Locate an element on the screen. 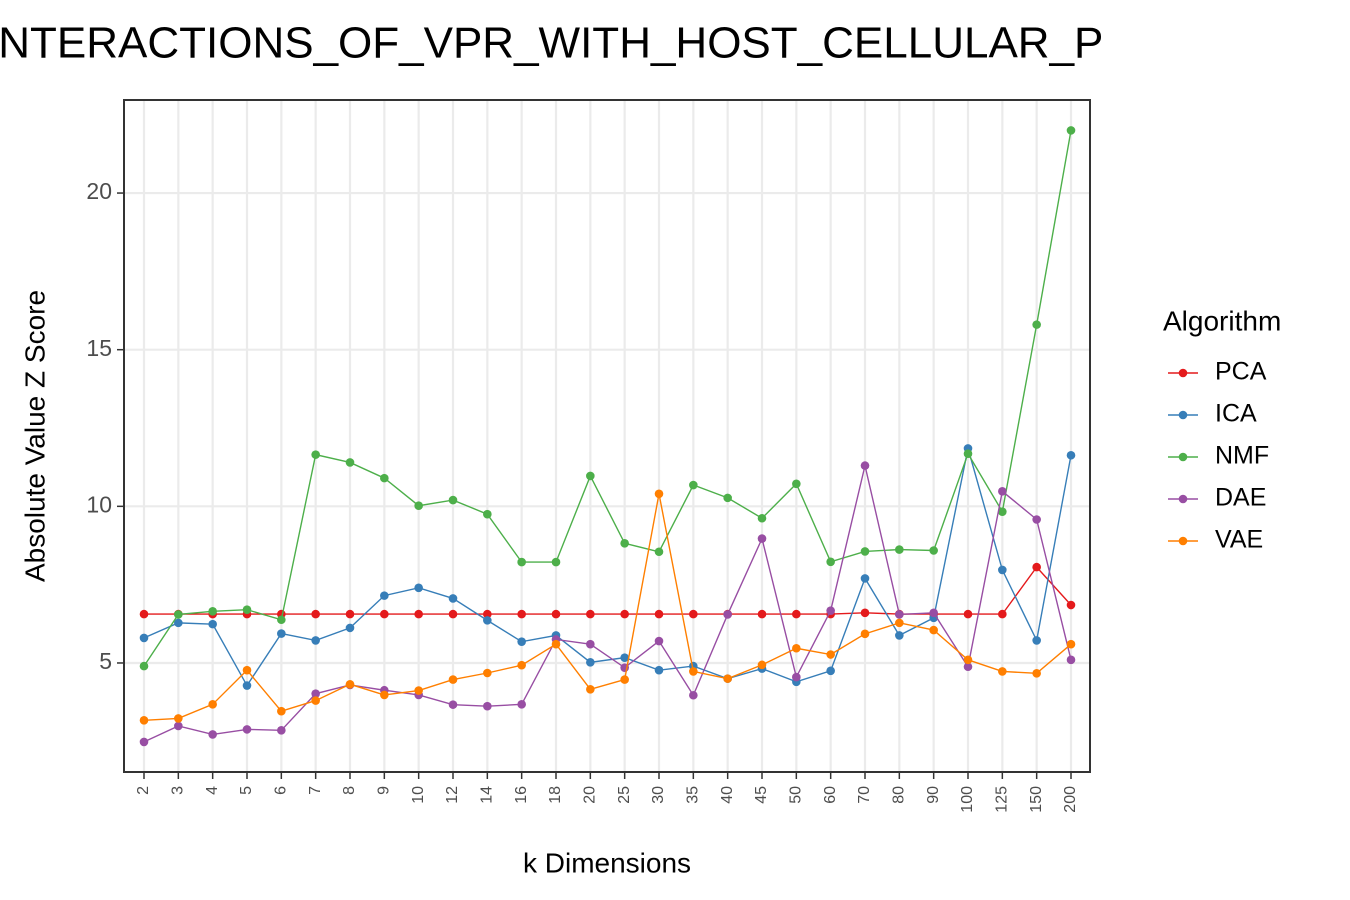 The width and height of the screenshot is (1350, 900). x-tick-label: 4 is located at coordinates (212, 790).